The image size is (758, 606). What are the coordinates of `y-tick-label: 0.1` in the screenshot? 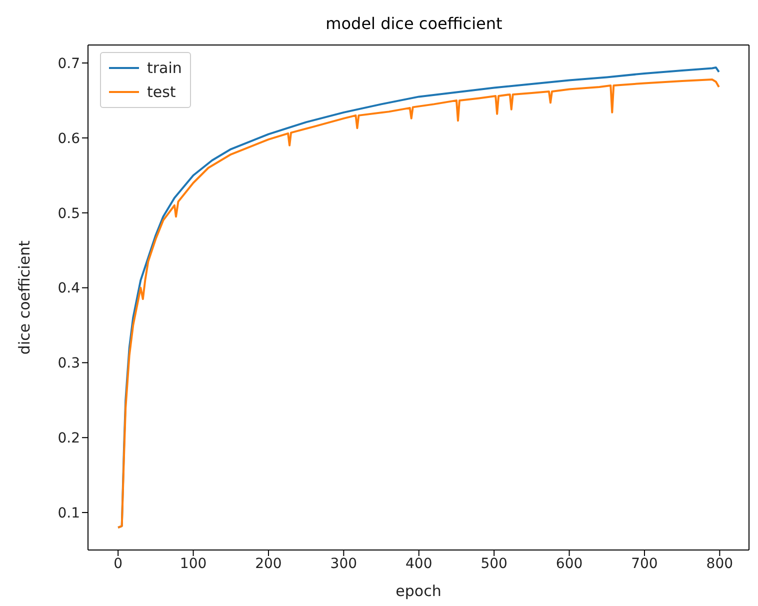 It's located at (69, 514).